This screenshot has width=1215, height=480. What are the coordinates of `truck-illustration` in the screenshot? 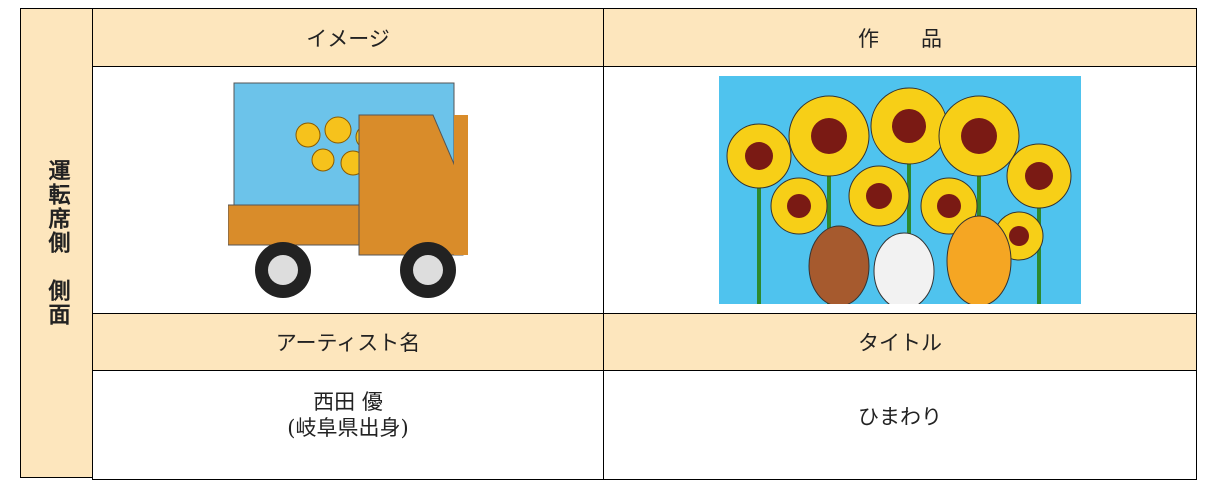 It's located at (348, 190).